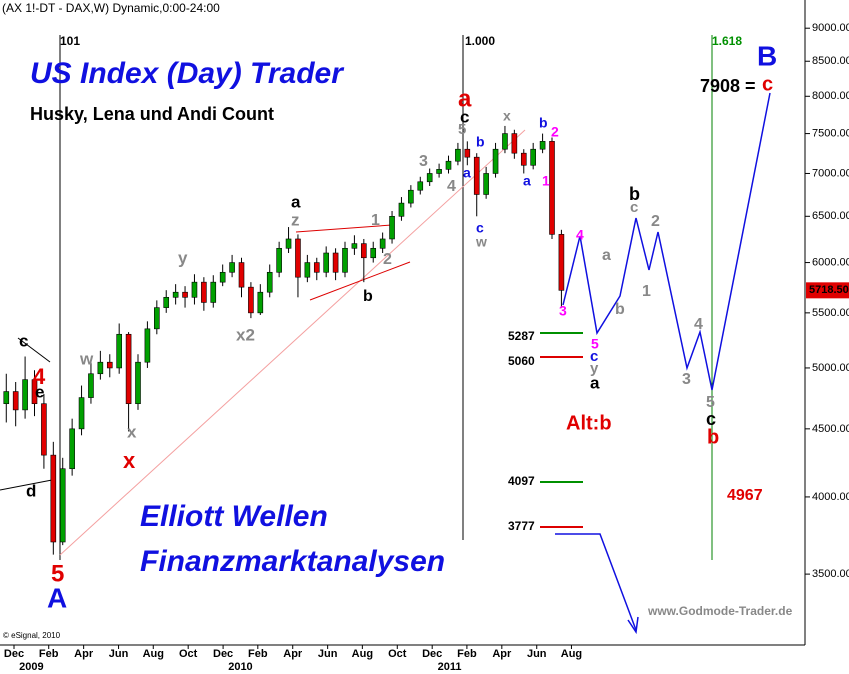 The image size is (849, 674). I want to click on annotation: 1, so click(375, 220).